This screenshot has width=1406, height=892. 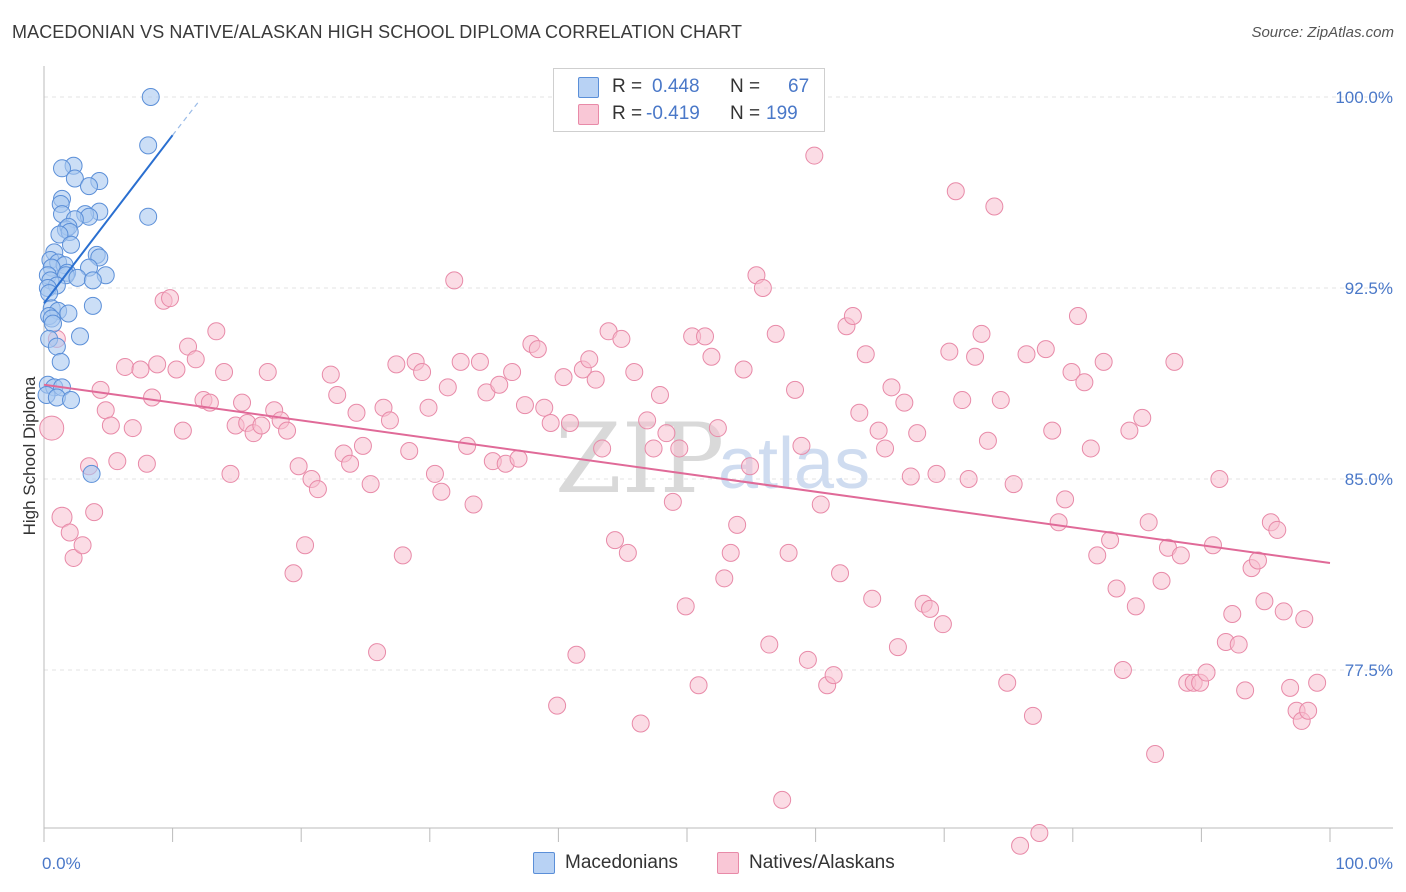 I want to click on legend-n-value: 199, so click(x=782, y=113).